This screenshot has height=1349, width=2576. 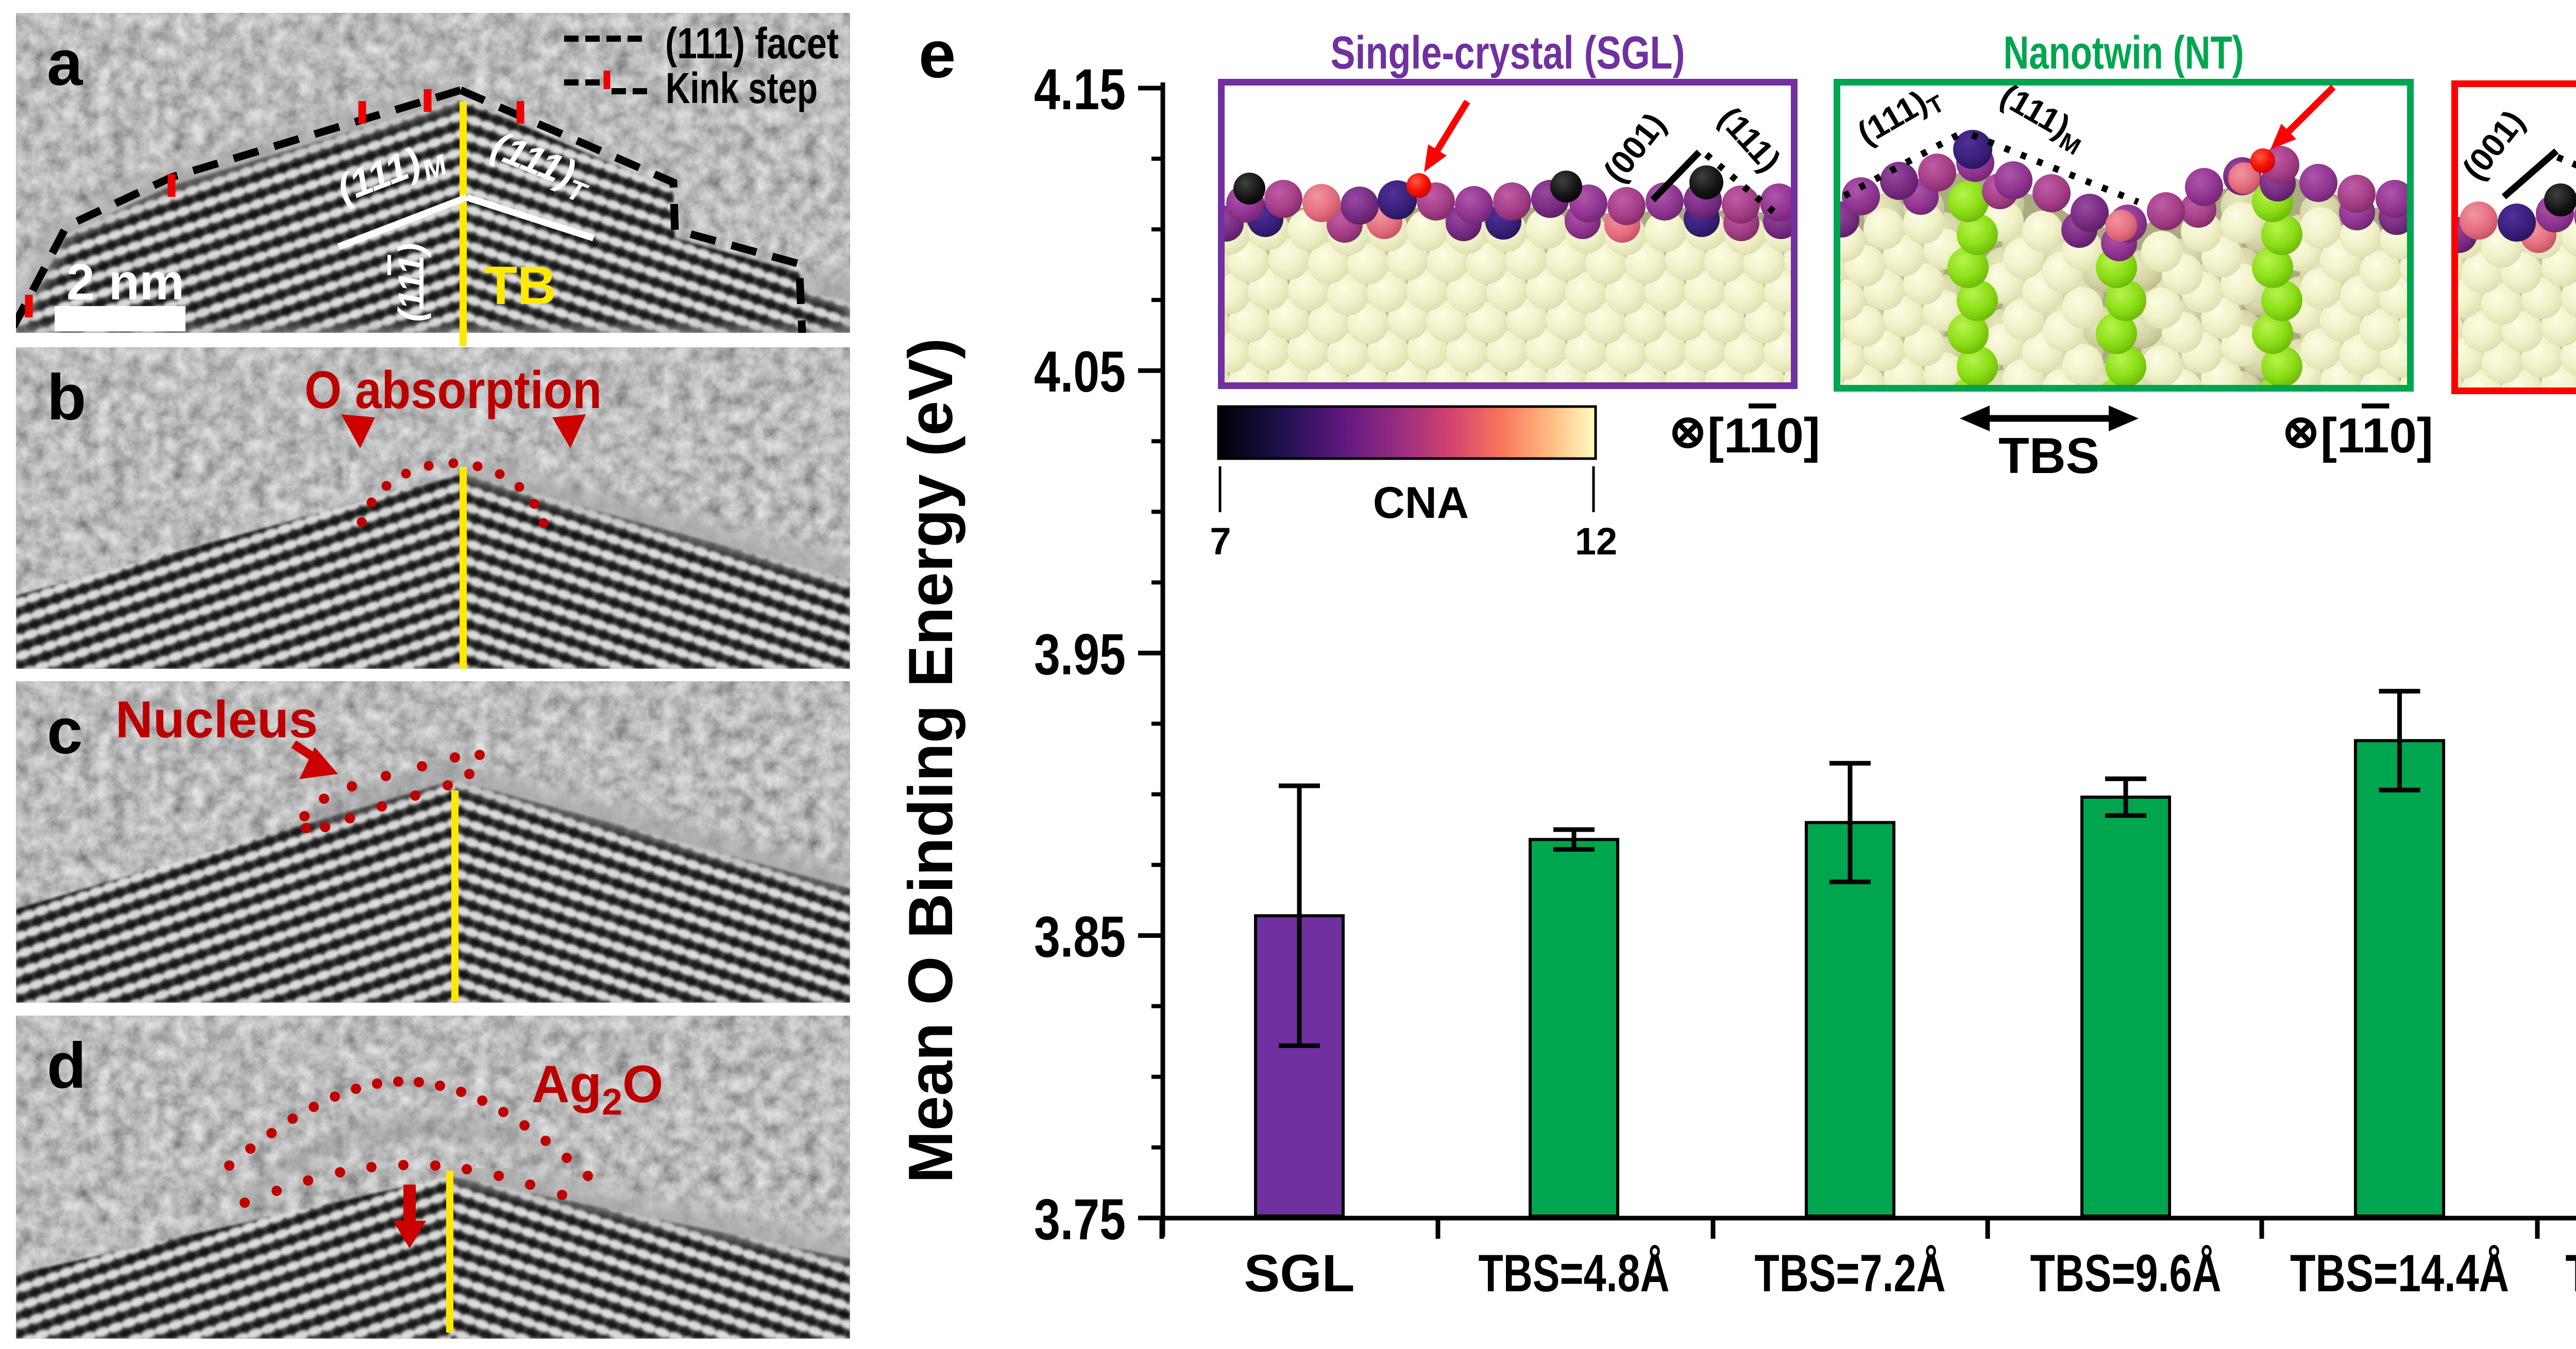 I want to click on svg-text: TBS=7.2Å, so click(x=1850, y=1273).